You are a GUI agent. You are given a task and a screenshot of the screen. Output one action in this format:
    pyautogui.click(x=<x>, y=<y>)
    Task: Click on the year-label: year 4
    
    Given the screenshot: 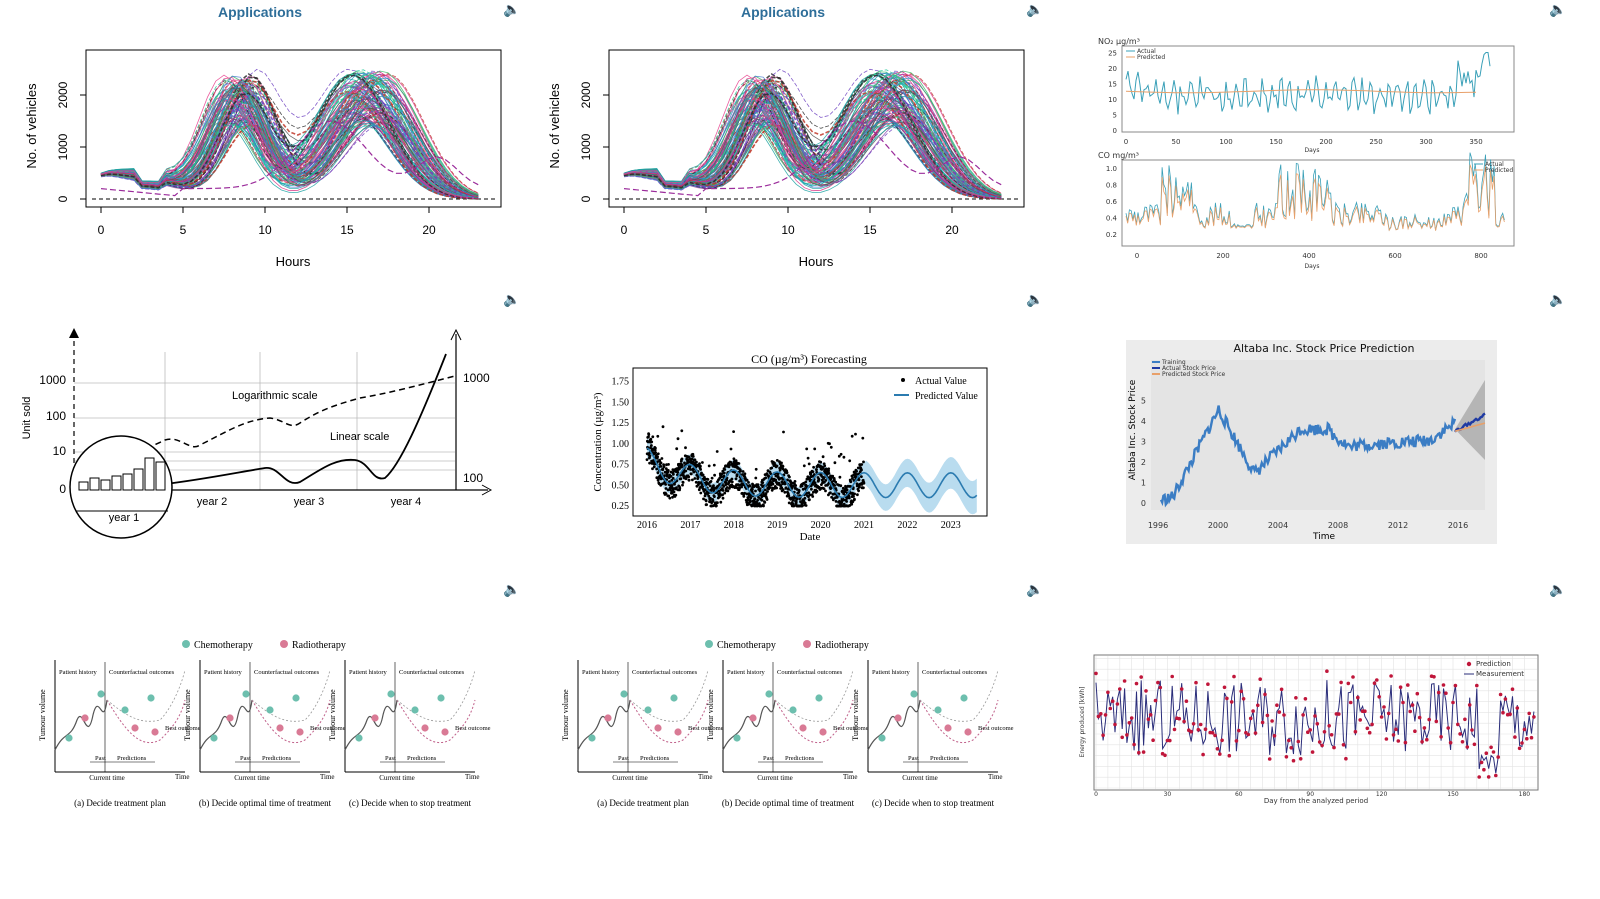 What is the action you would take?
    pyautogui.click(x=406, y=502)
    